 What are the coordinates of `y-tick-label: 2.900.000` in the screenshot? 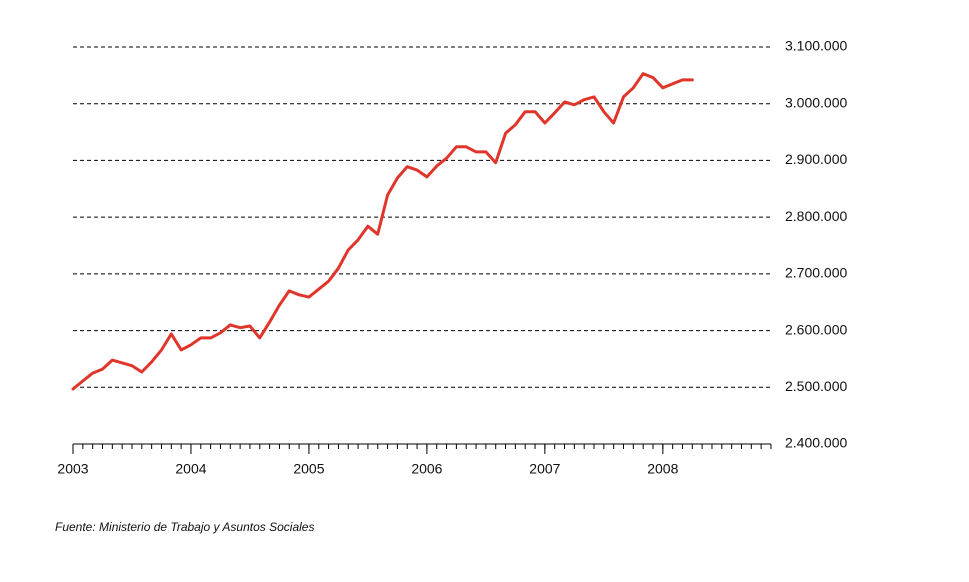 It's located at (816, 159).